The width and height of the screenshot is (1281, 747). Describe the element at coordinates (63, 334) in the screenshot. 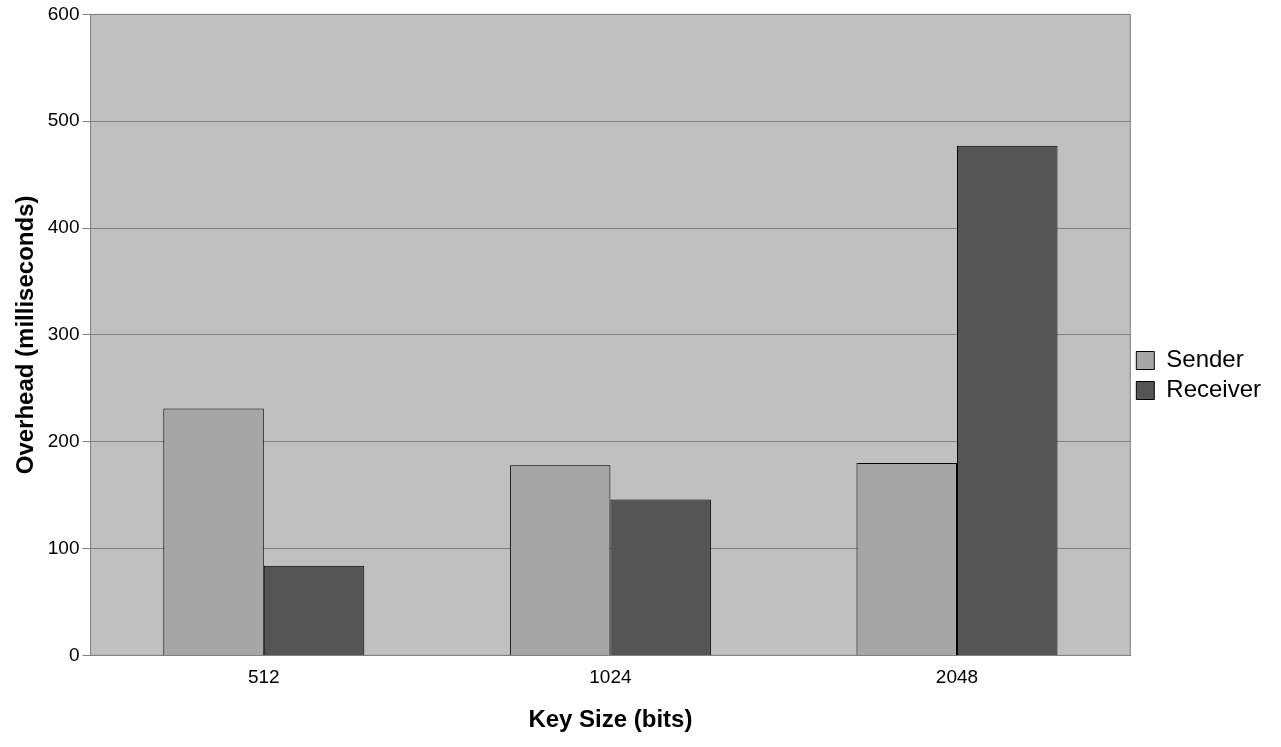

I see `y-tick-label: 300` at that location.